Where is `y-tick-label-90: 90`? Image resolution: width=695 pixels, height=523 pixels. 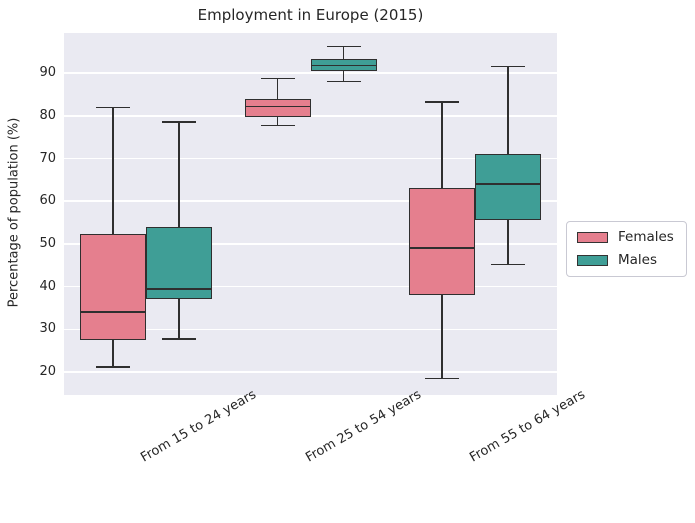 y-tick-label-90: 90 is located at coordinates (47, 73).